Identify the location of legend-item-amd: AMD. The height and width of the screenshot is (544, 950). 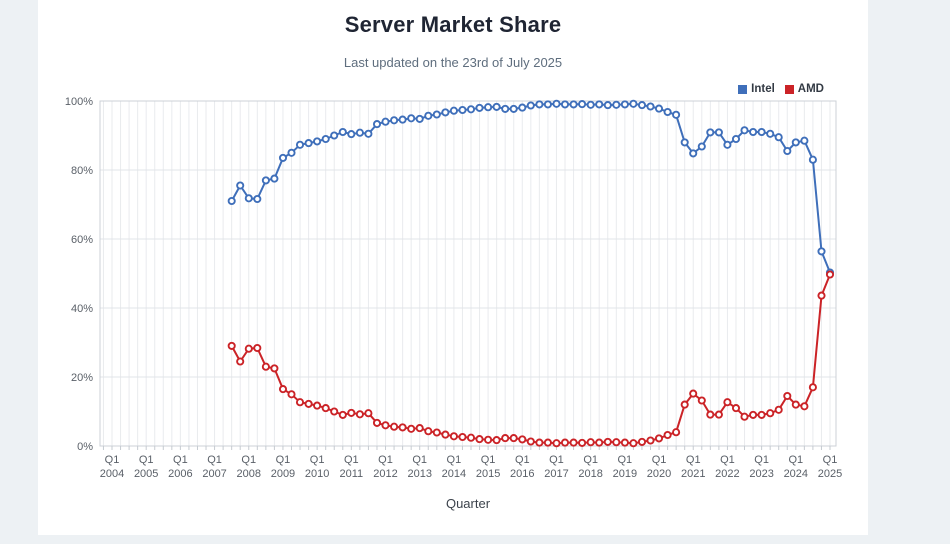
(804, 89).